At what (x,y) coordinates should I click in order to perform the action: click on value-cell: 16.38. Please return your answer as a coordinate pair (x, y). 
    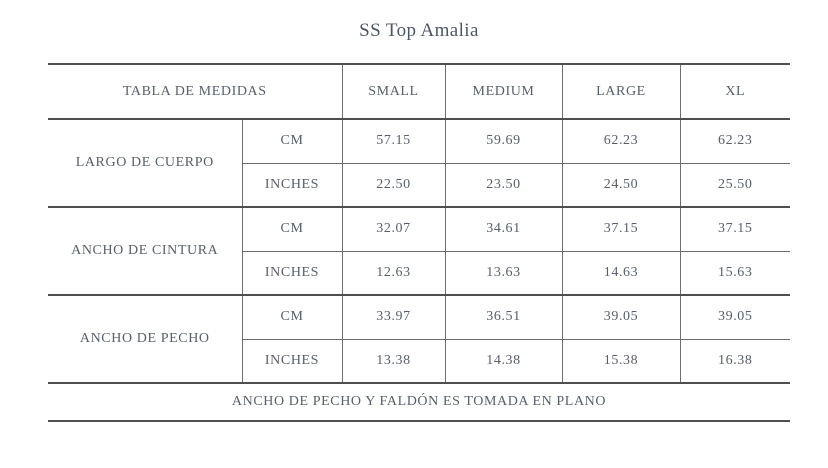
    Looking at the image, I should click on (734, 361).